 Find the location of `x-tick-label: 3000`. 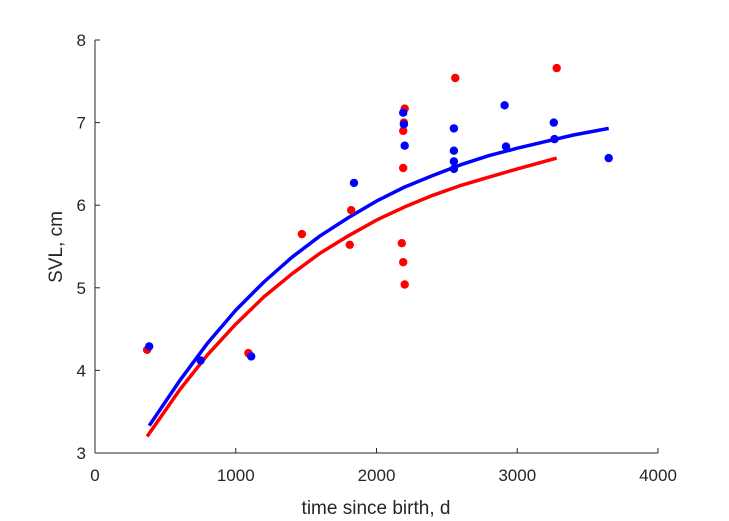

x-tick-label: 3000 is located at coordinates (517, 475).